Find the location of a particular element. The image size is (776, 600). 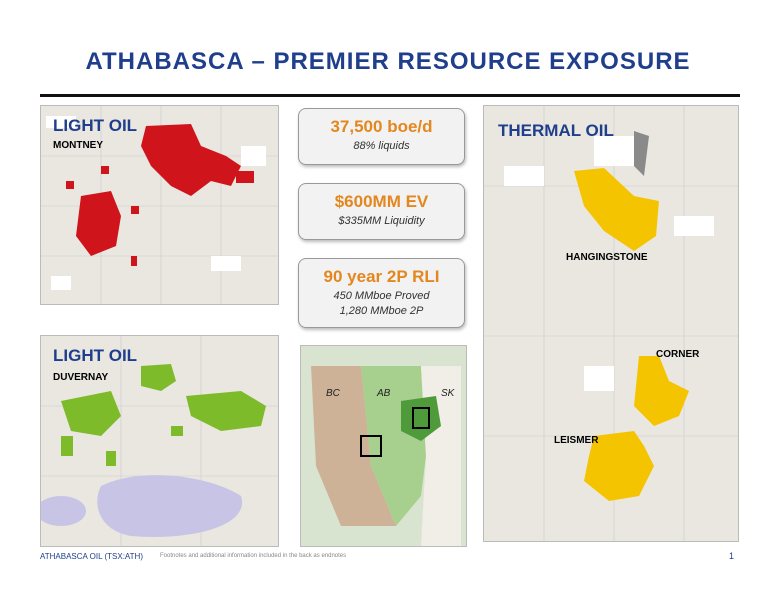

montney-map: LIGHT OIL MONTNEY is located at coordinates (159, 205).